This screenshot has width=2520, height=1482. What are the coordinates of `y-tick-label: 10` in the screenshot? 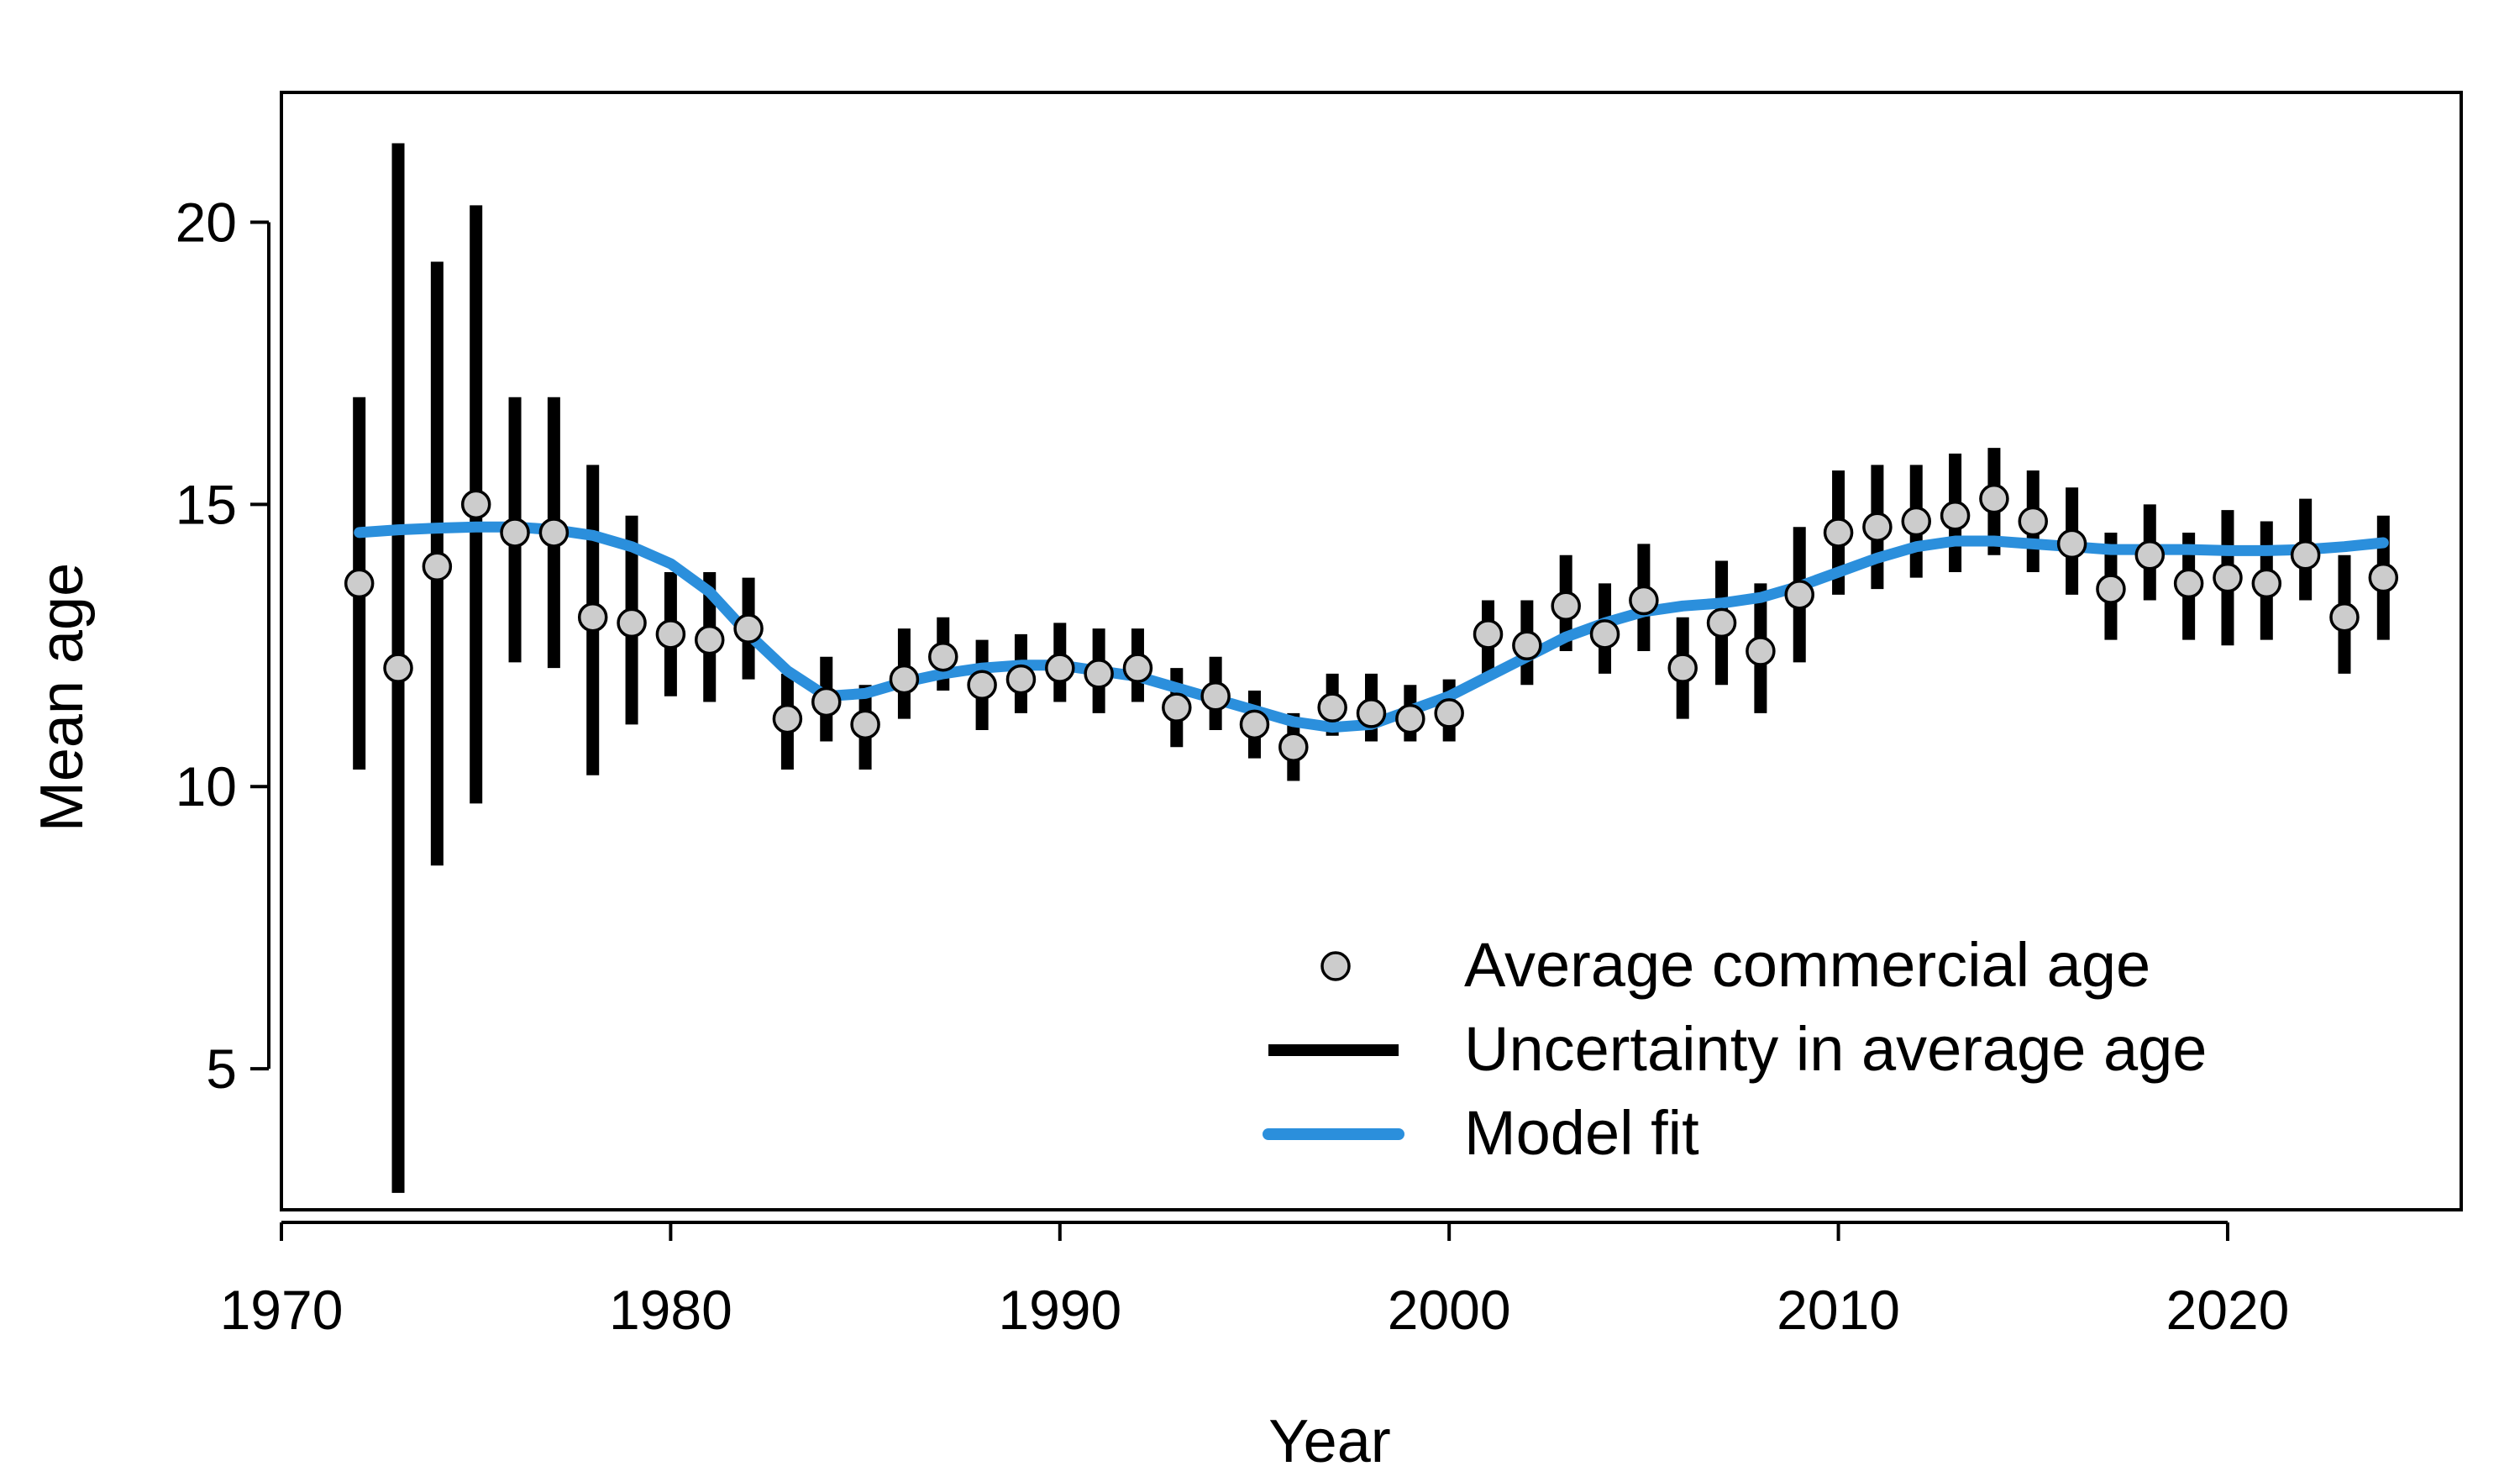 It's located at (206, 786).